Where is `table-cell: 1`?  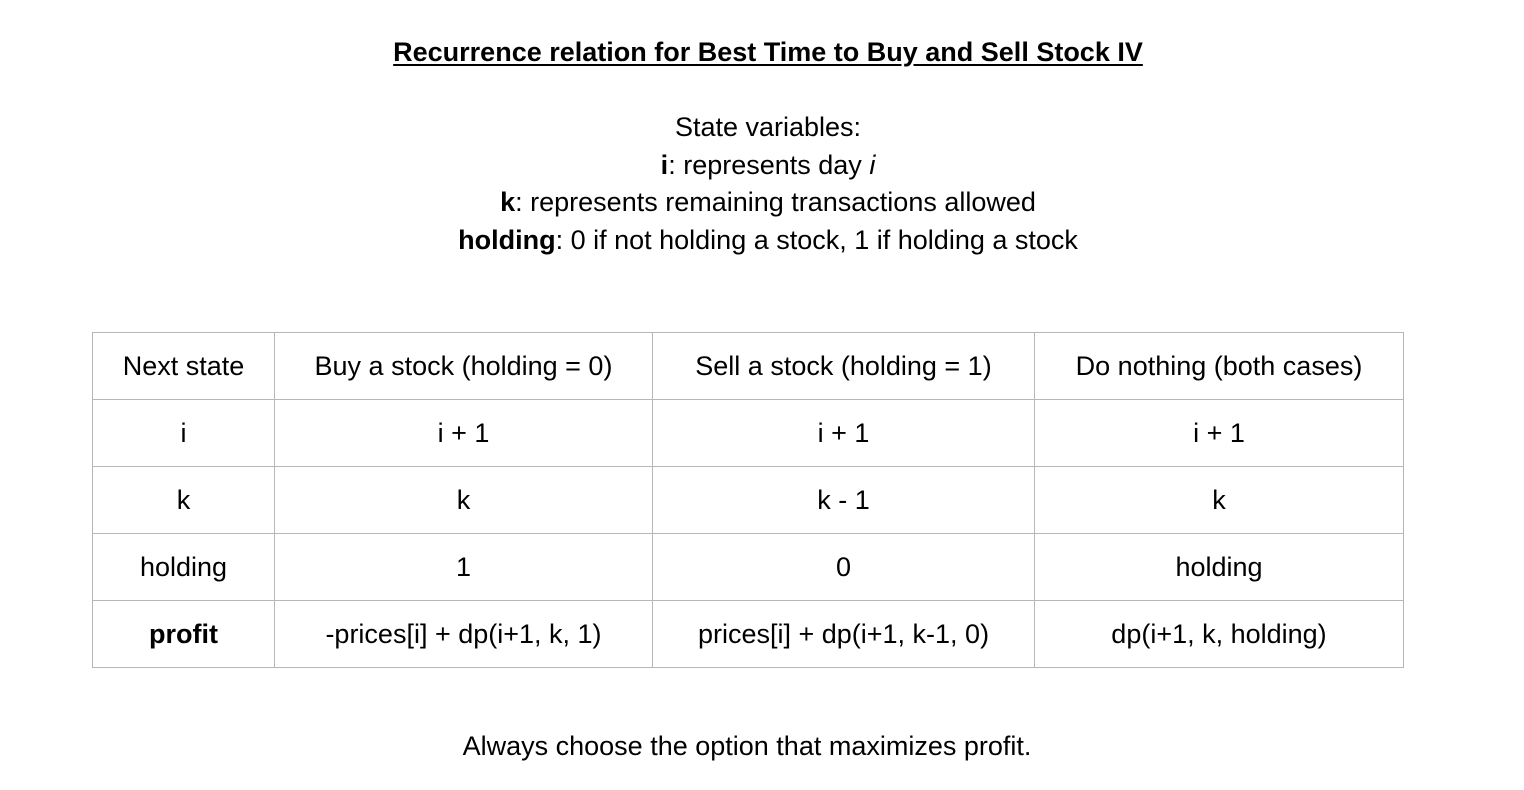
table-cell: 1 is located at coordinates (463, 567).